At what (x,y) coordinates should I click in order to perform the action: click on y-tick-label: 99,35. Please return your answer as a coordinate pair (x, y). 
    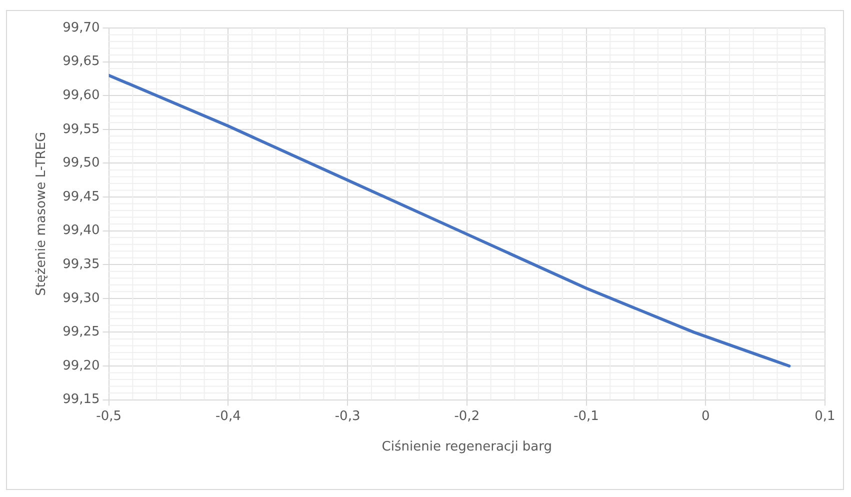
    Looking at the image, I should click on (81, 264).